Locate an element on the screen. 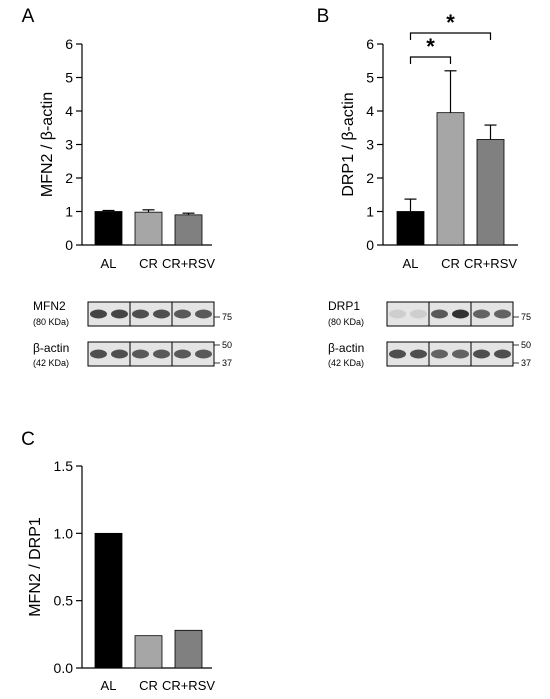 This screenshot has width=550, height=699. panel-letter: B is located at coordinates (323, 16).